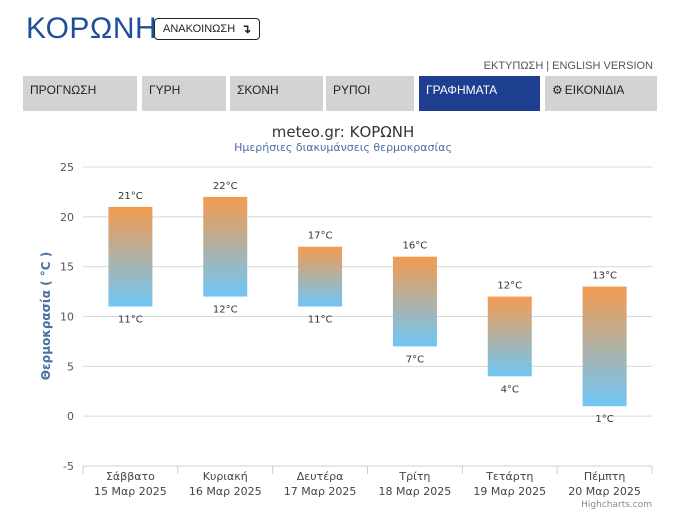  I want to click on tab-forecast-label: ΠΡΟΓΝΩΣΗ, so click(63, 90).